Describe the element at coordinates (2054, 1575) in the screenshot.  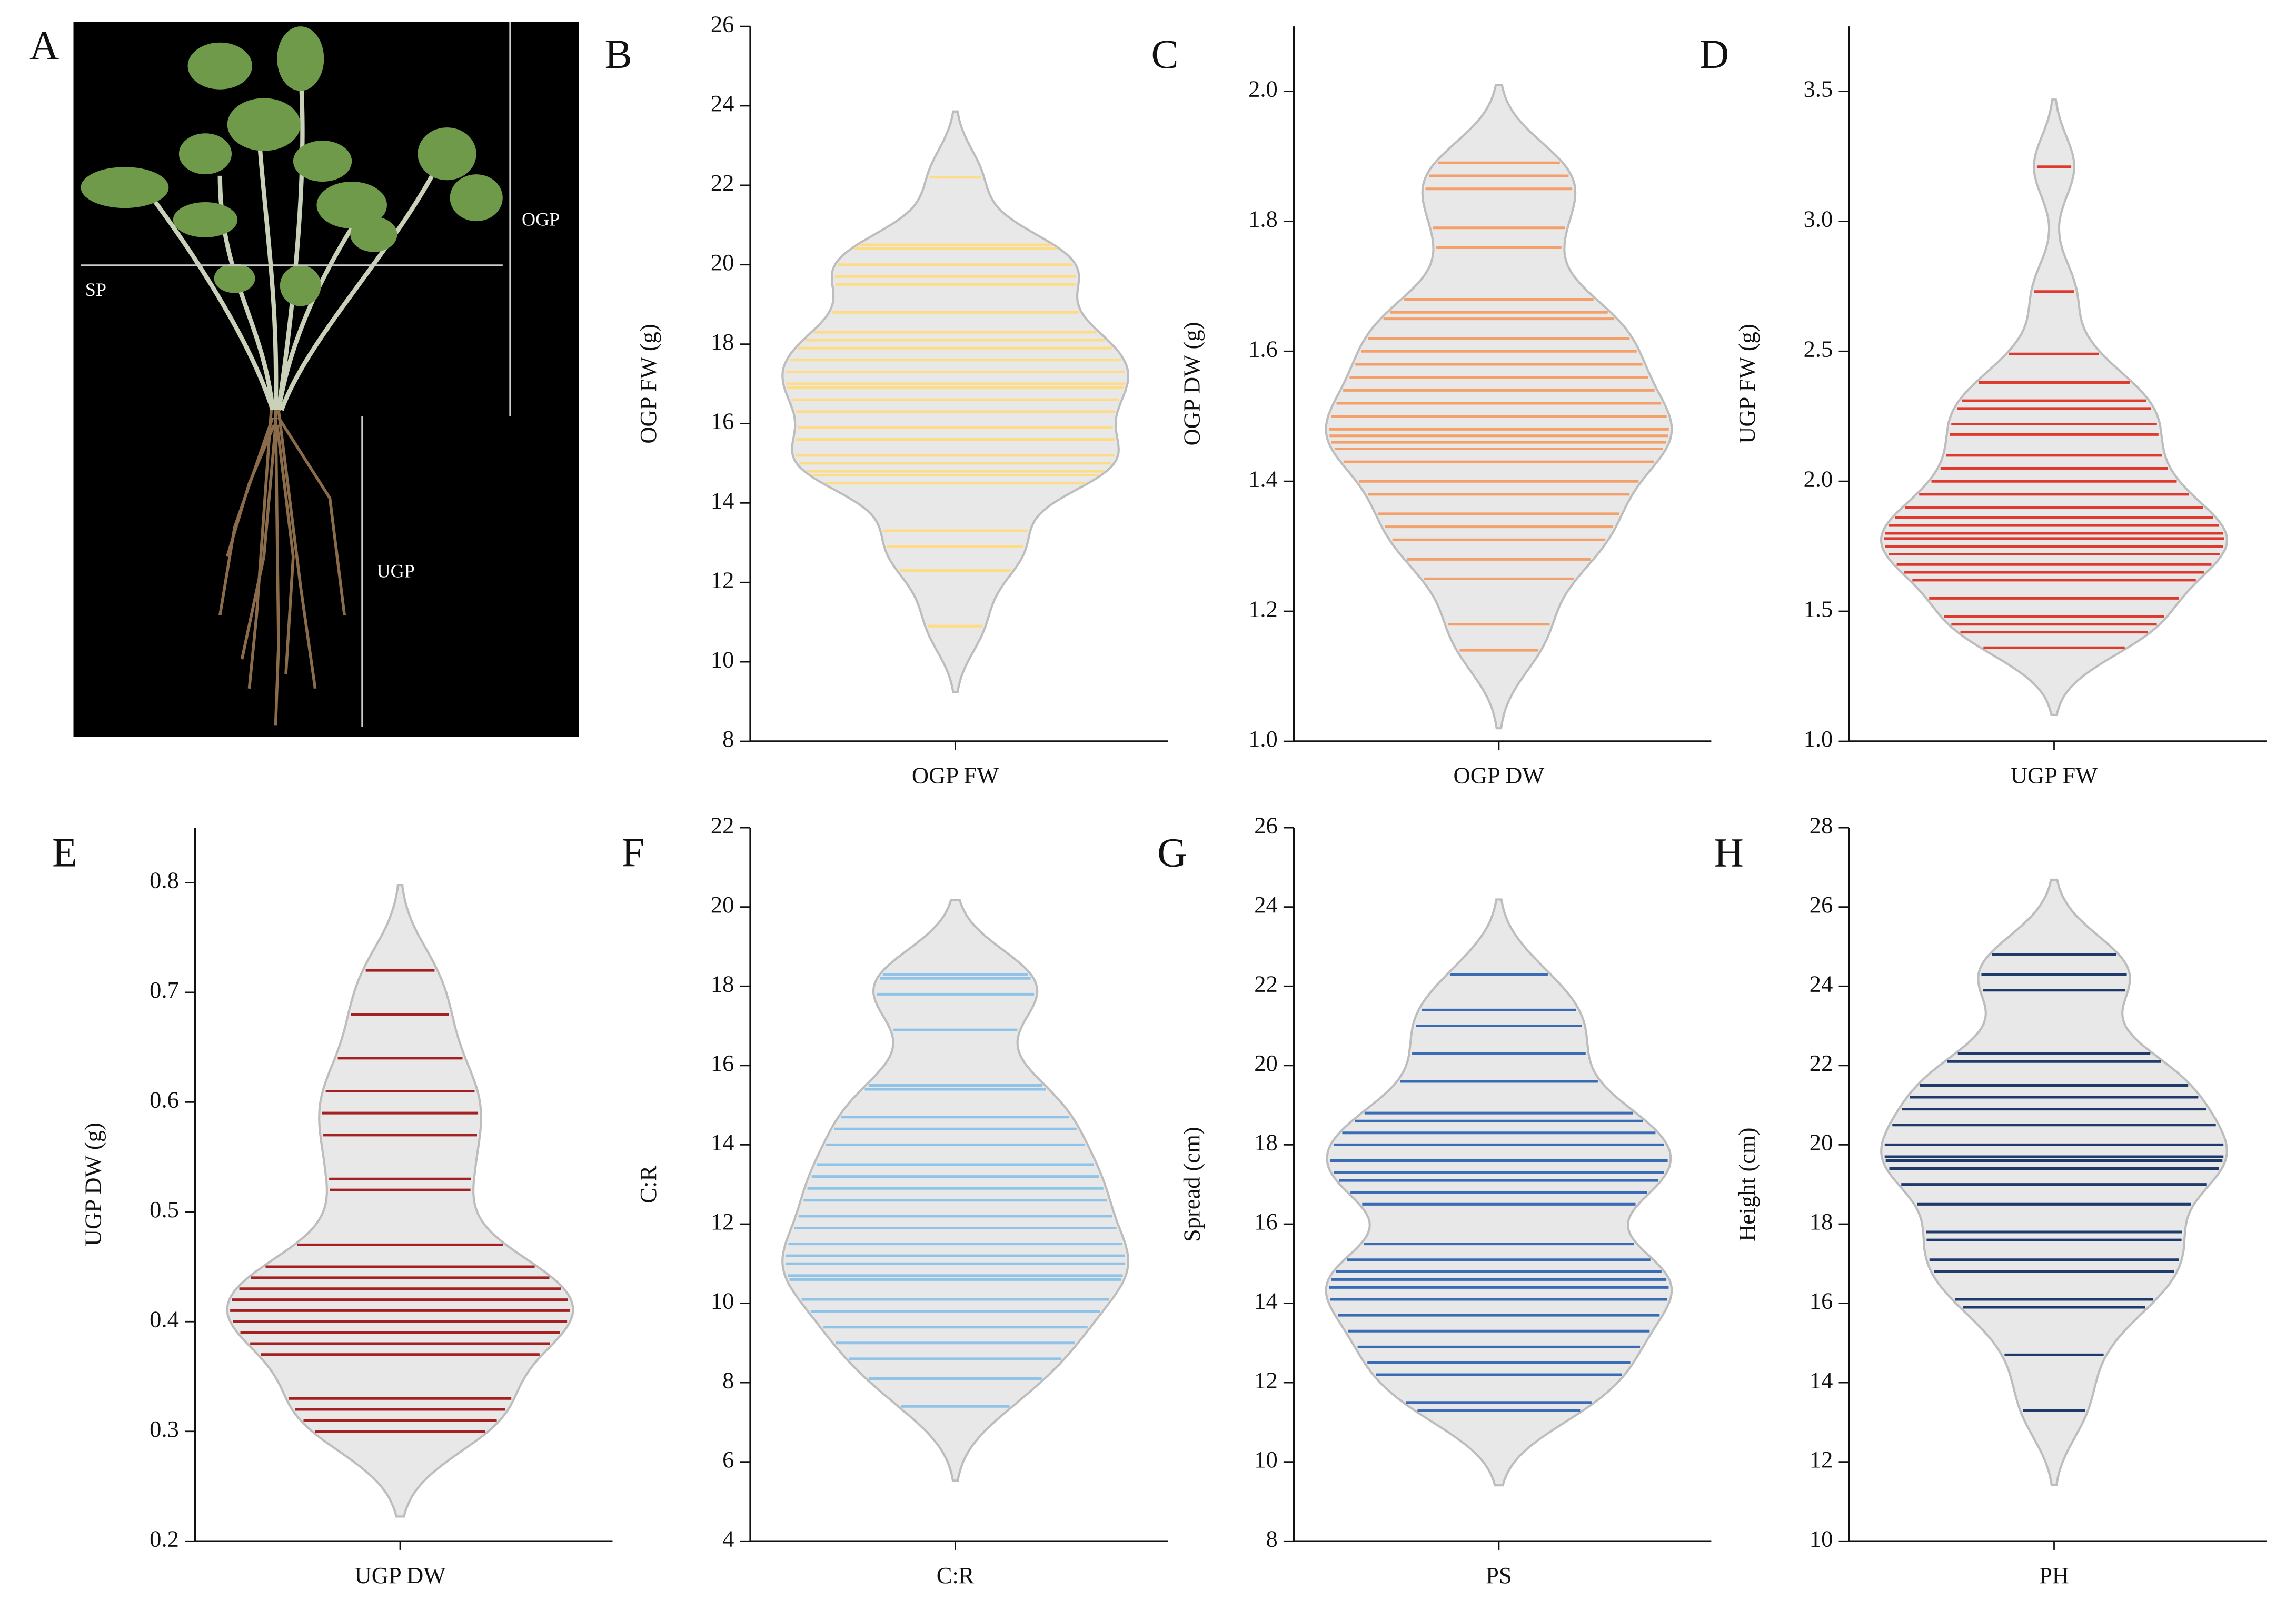
I see `x-tick-label: PH` at that location.